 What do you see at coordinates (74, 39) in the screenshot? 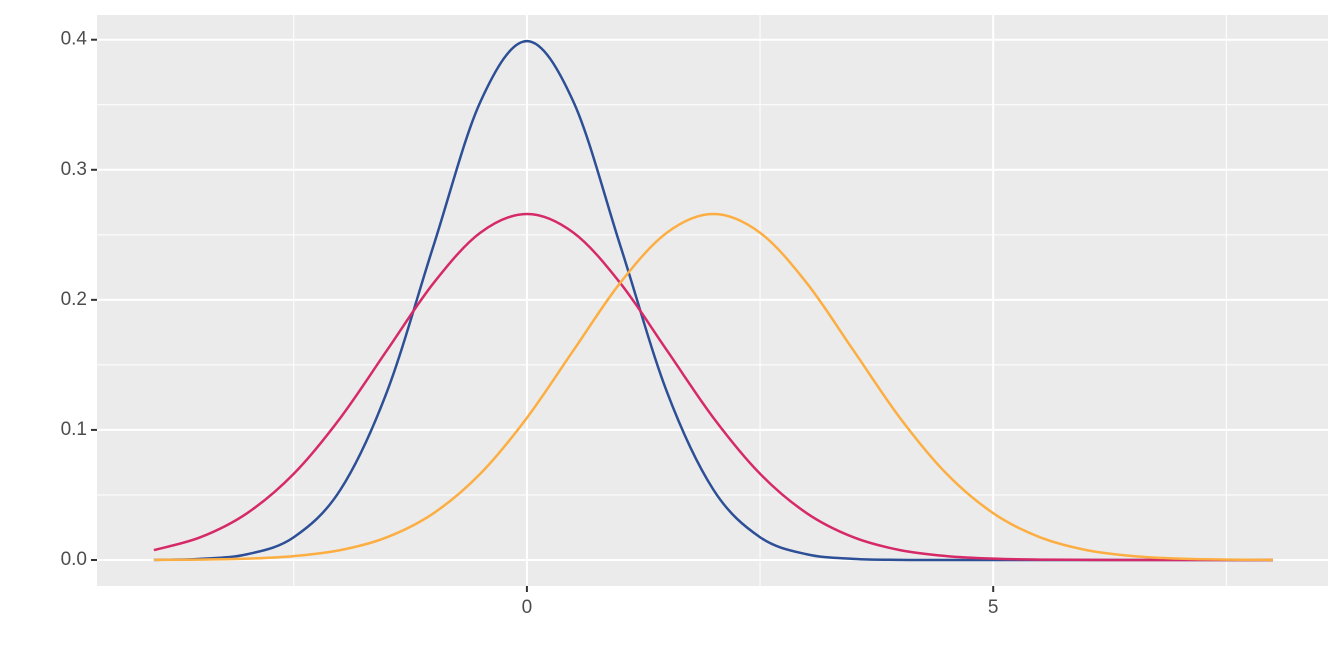
I see `y-tick-label: 0.4` at bounding box center [74, 39].